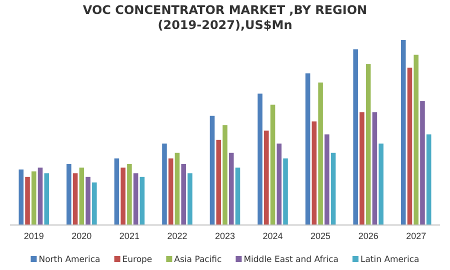 This screenshot has height=270, width=450. I want to click on legend-label: Middle East and Africa, so click(291, 260).